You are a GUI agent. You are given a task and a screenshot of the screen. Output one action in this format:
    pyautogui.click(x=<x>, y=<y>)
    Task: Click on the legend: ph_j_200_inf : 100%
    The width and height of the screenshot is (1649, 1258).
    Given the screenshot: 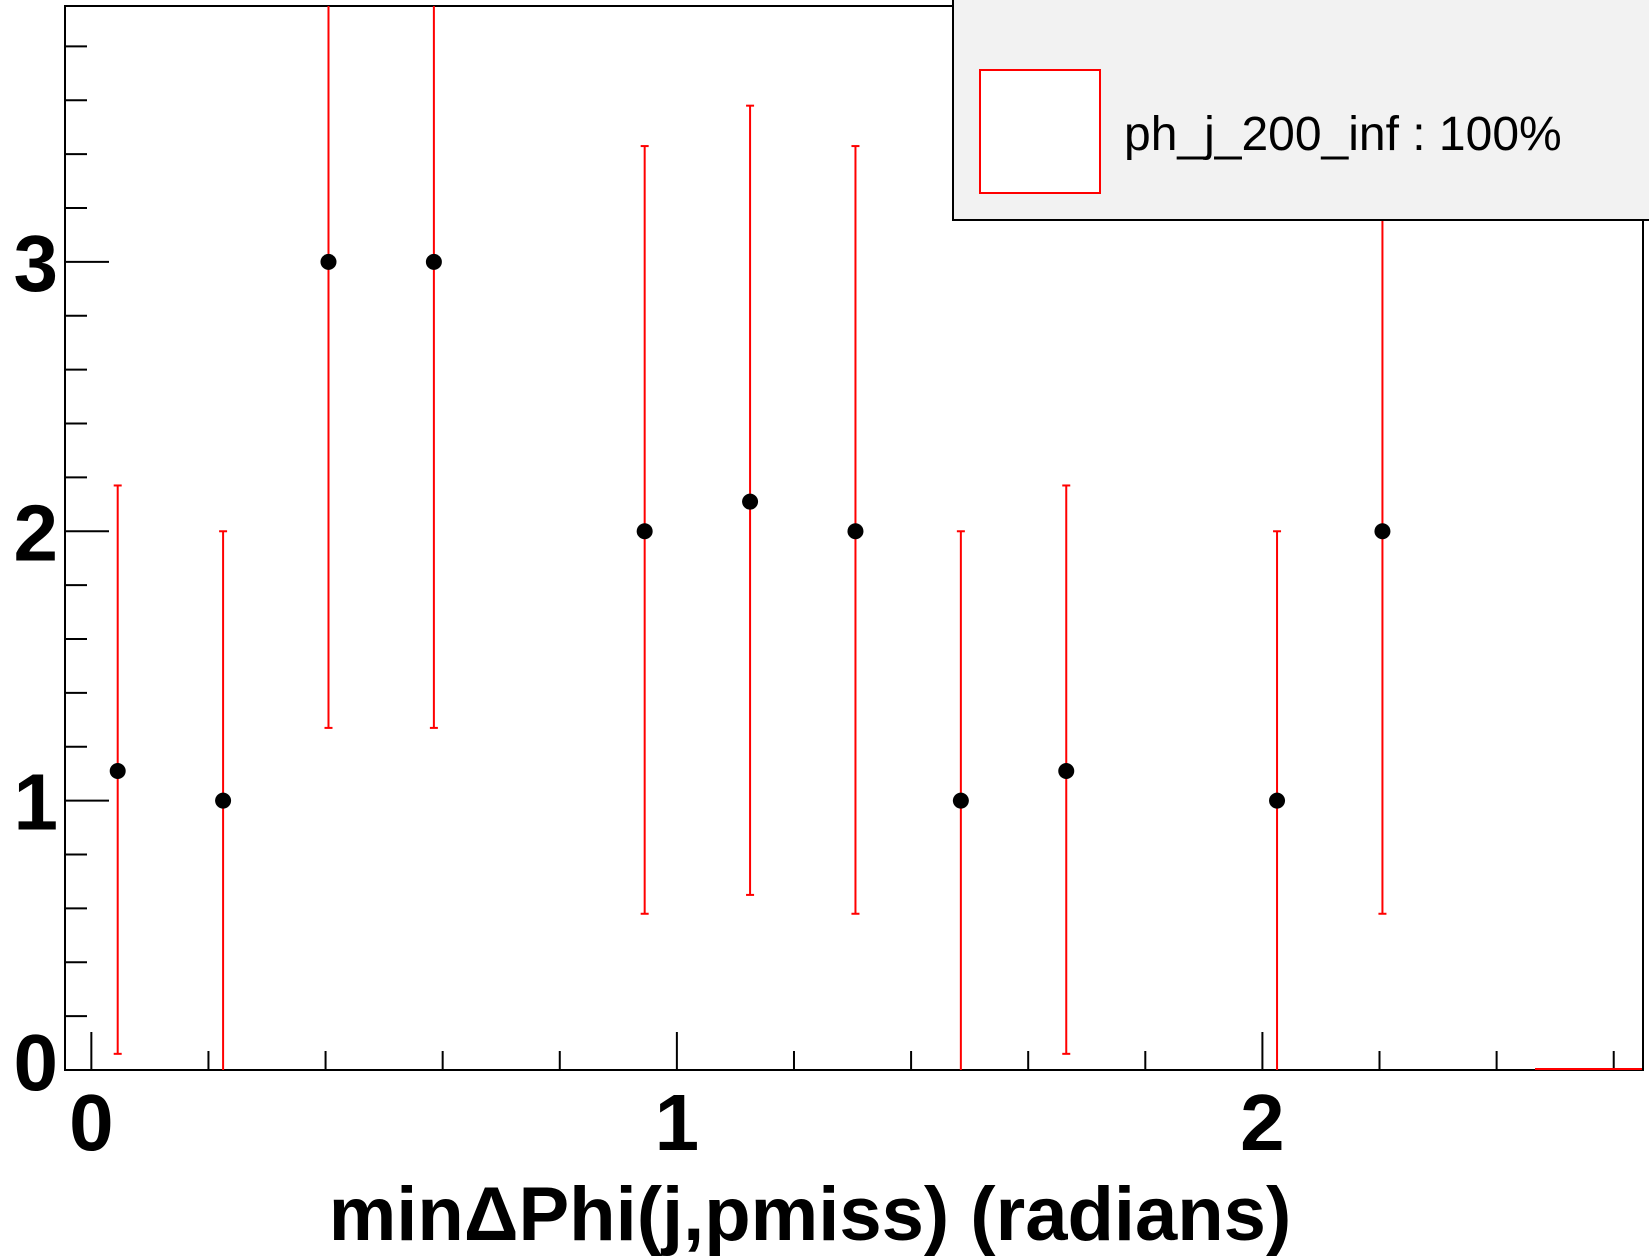 What is the action you would take?
    pyautogui.click(x=1300, y=110)
    